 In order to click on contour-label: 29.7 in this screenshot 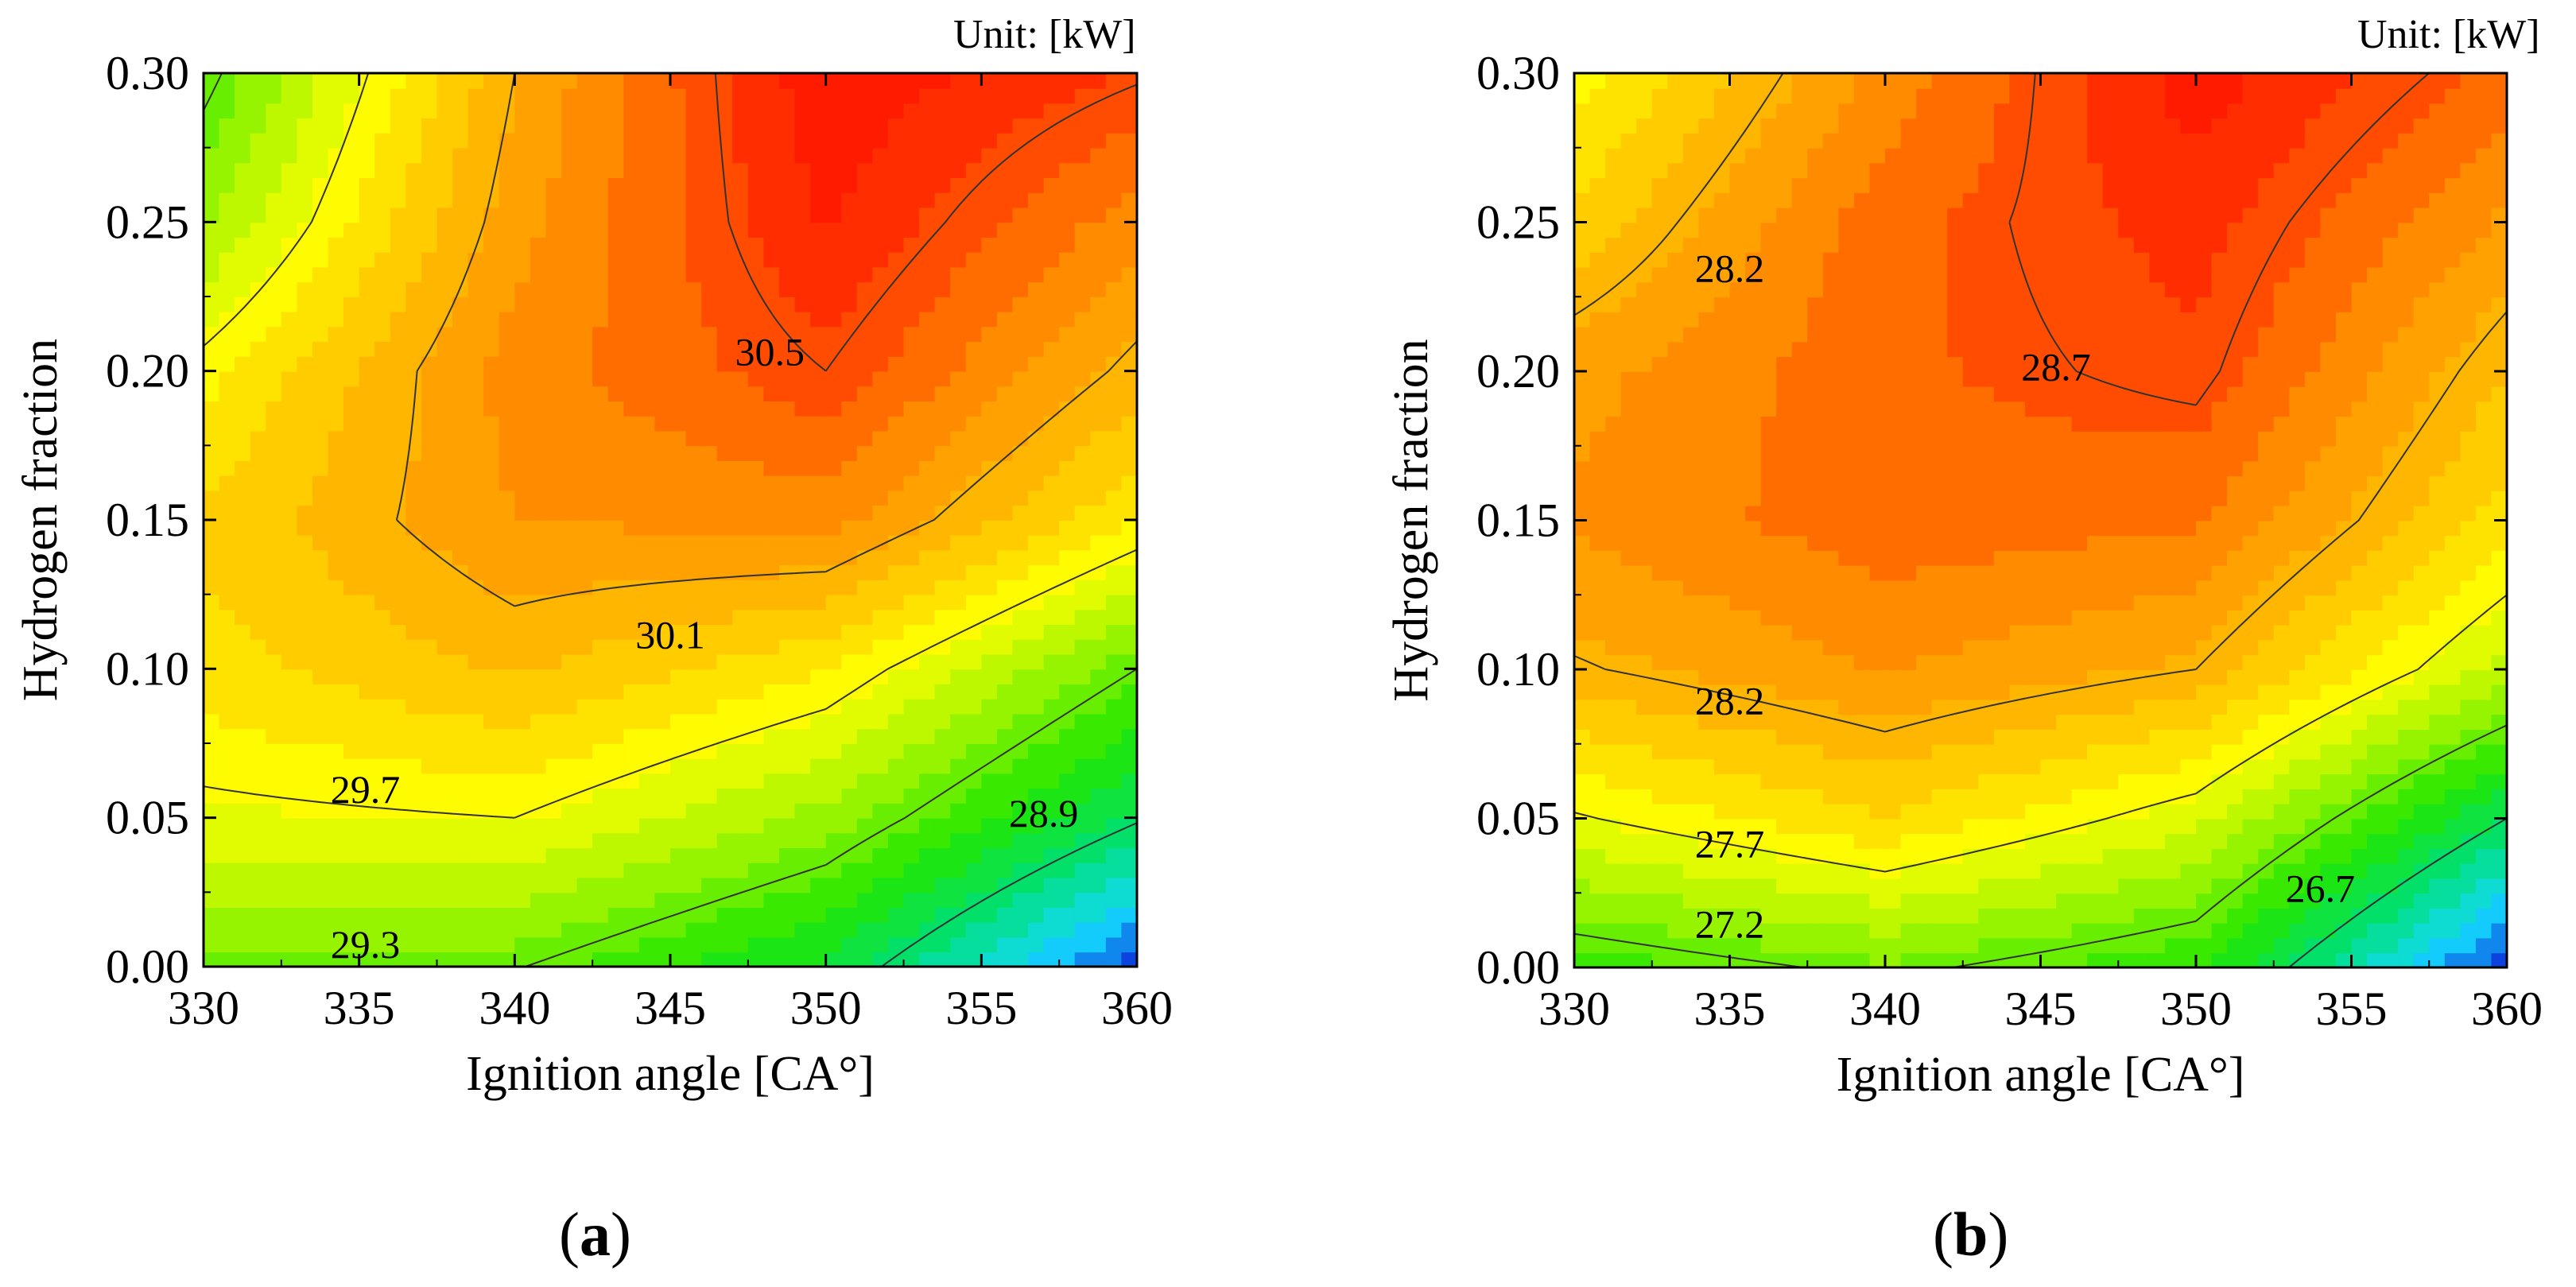, I will do `click(366, 790)`.